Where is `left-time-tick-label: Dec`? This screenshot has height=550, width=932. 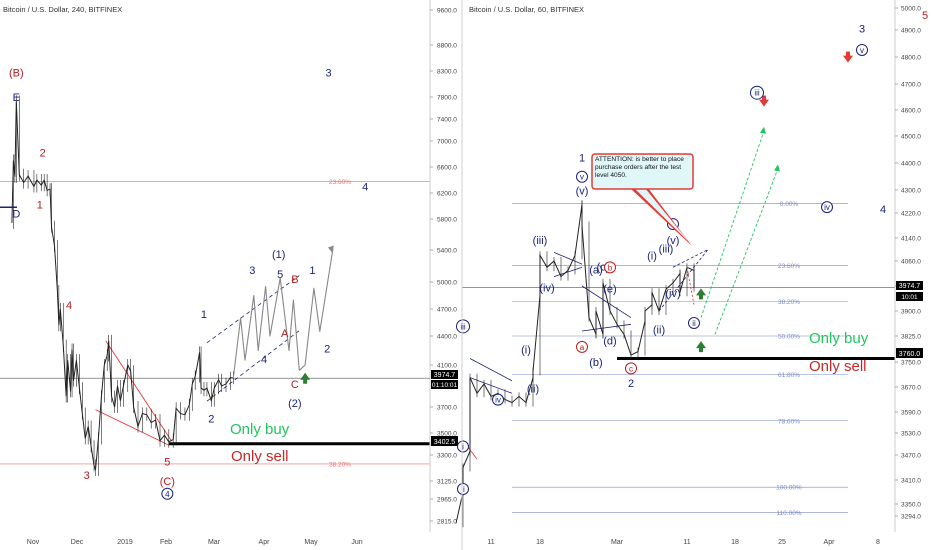 left-time-tick-label: Dec is located at coordinates (77, 542).